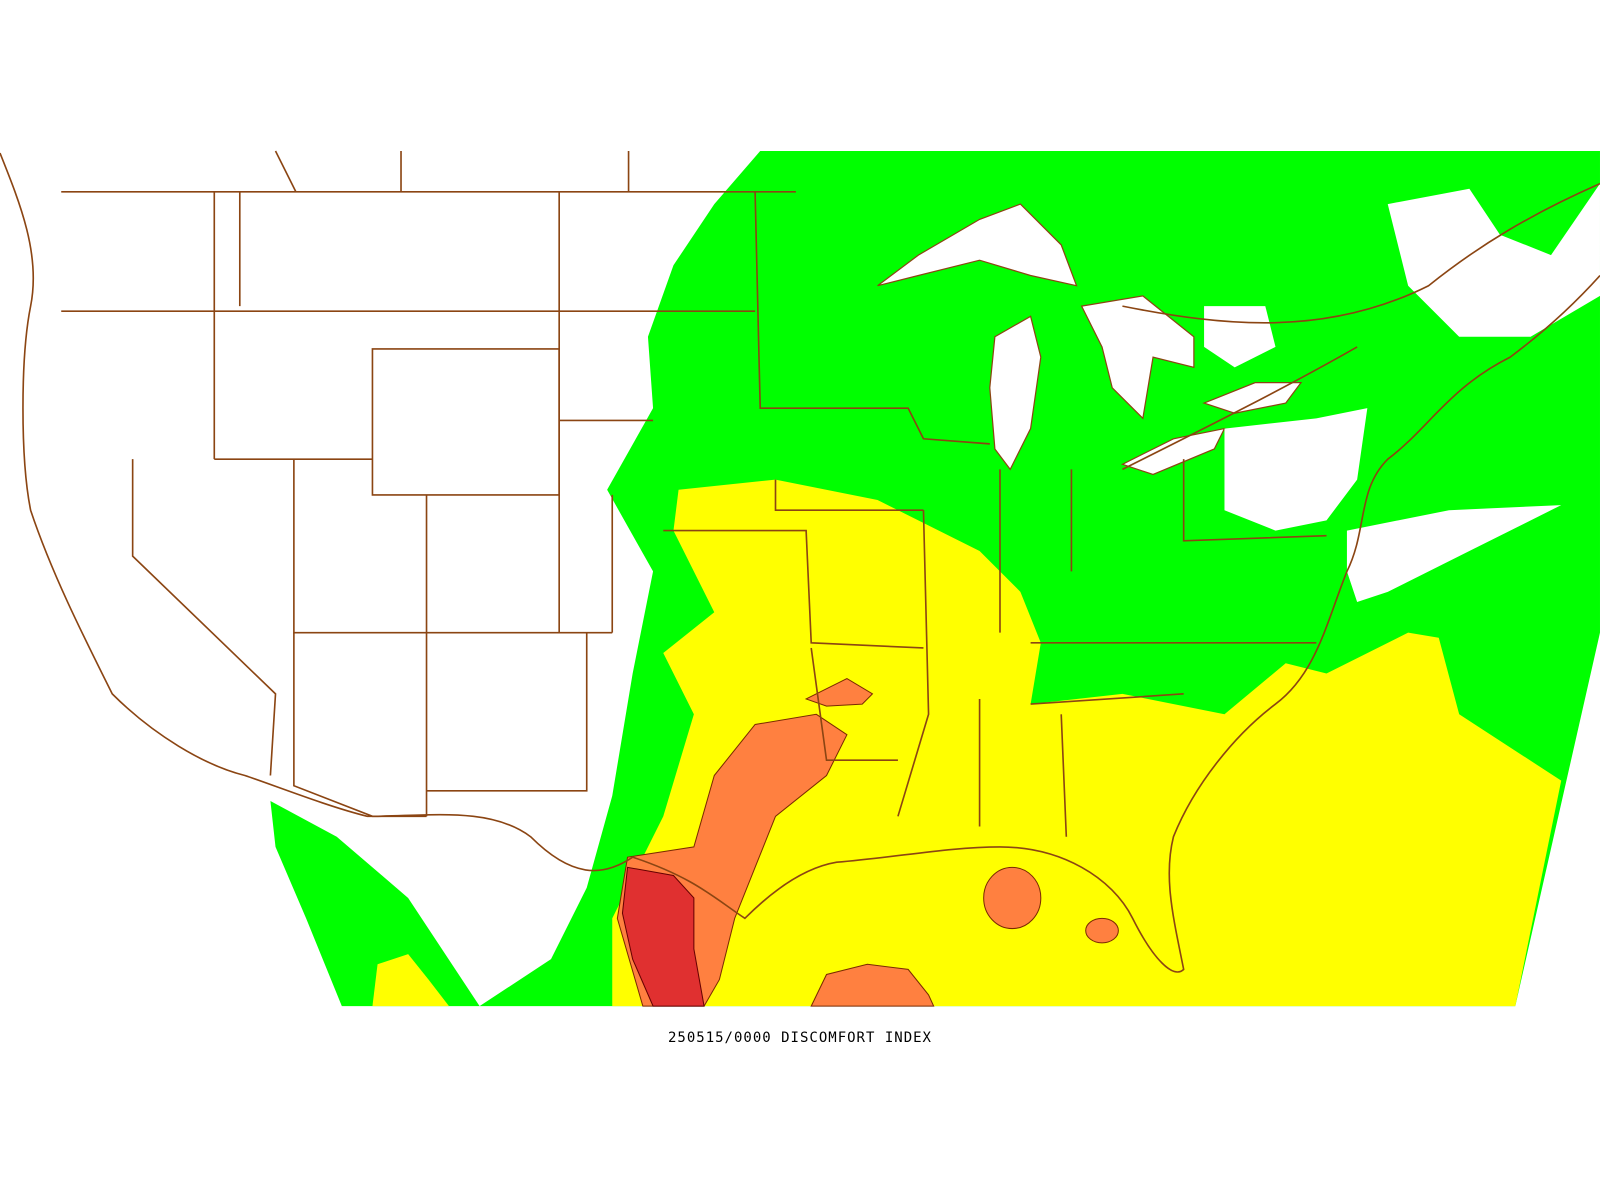 This screenshot has height=1200, width=1600. I want to click on caption: 250515/0000 DISCOMFORT INDEX, so click(799, 1038).